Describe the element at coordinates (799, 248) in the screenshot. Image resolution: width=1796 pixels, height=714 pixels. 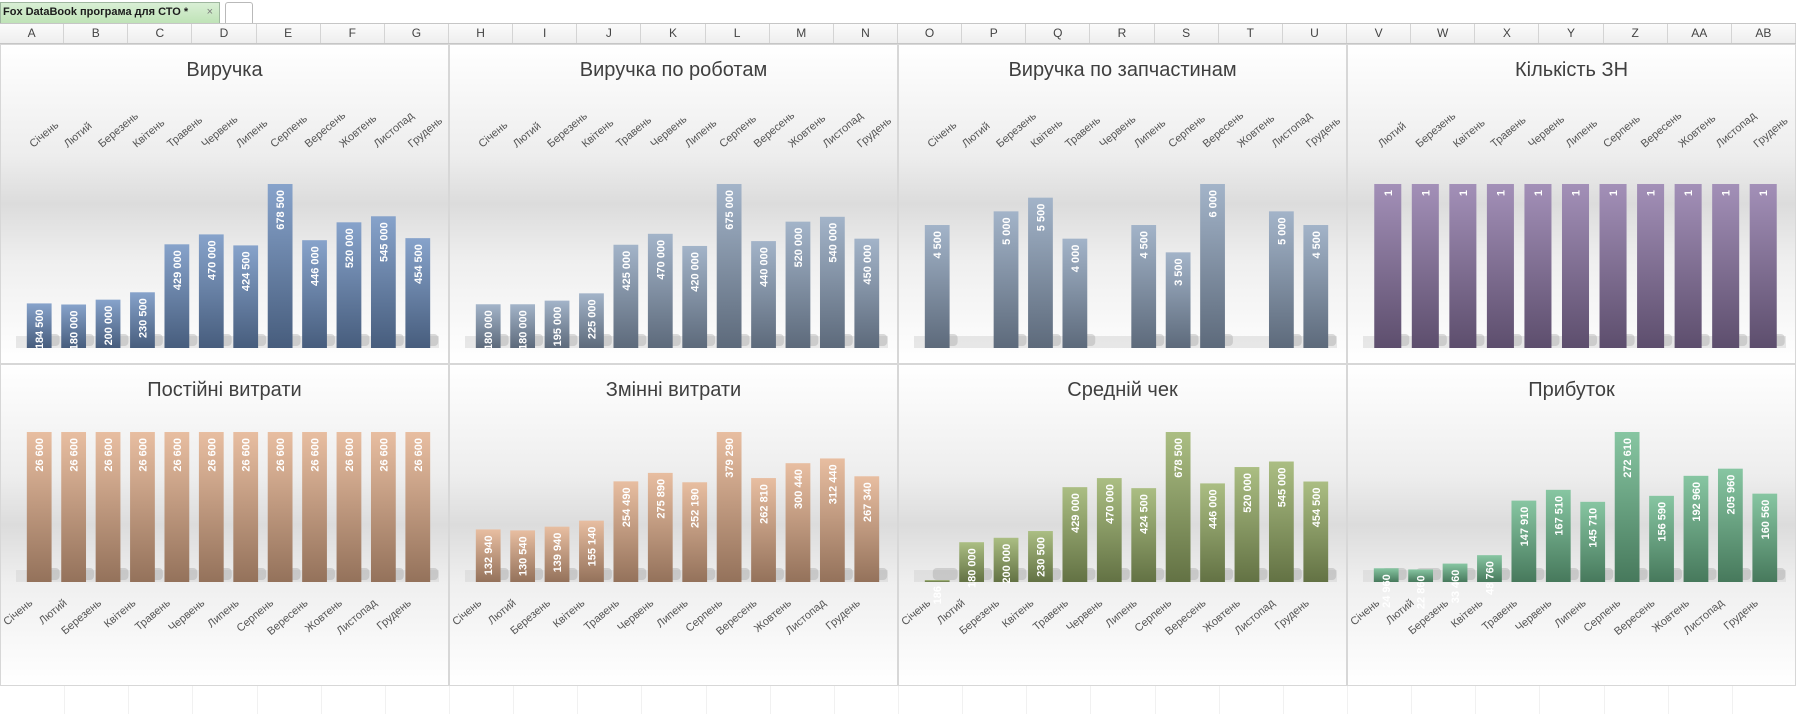
I see `data-label: 520 000` at that location.